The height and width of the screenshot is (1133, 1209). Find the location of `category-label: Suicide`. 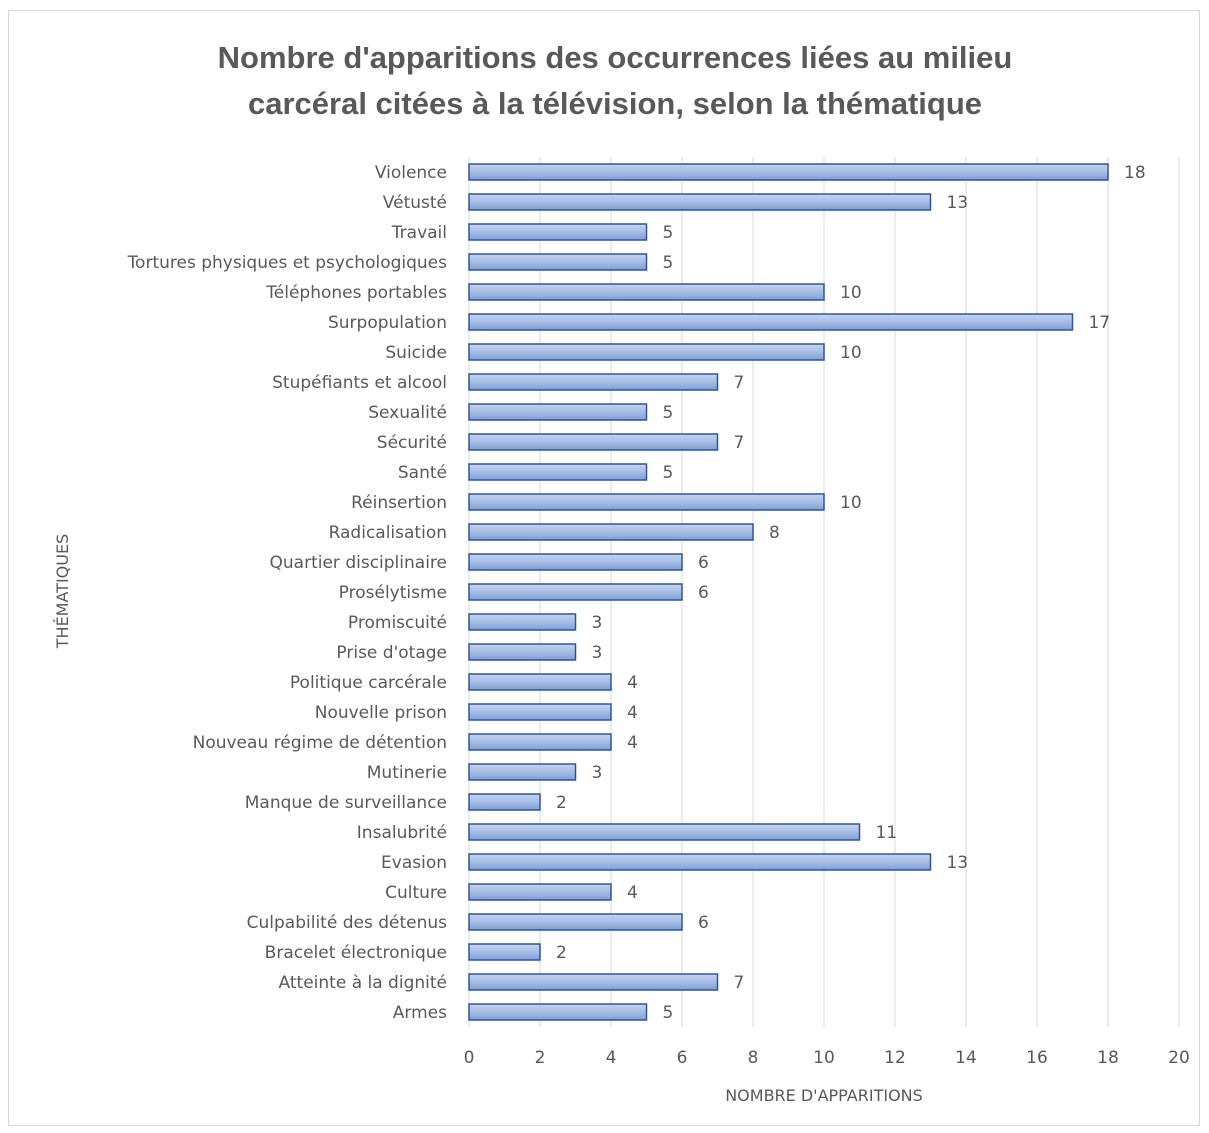

category-label: Suicide is located at coordinates (416, 353).